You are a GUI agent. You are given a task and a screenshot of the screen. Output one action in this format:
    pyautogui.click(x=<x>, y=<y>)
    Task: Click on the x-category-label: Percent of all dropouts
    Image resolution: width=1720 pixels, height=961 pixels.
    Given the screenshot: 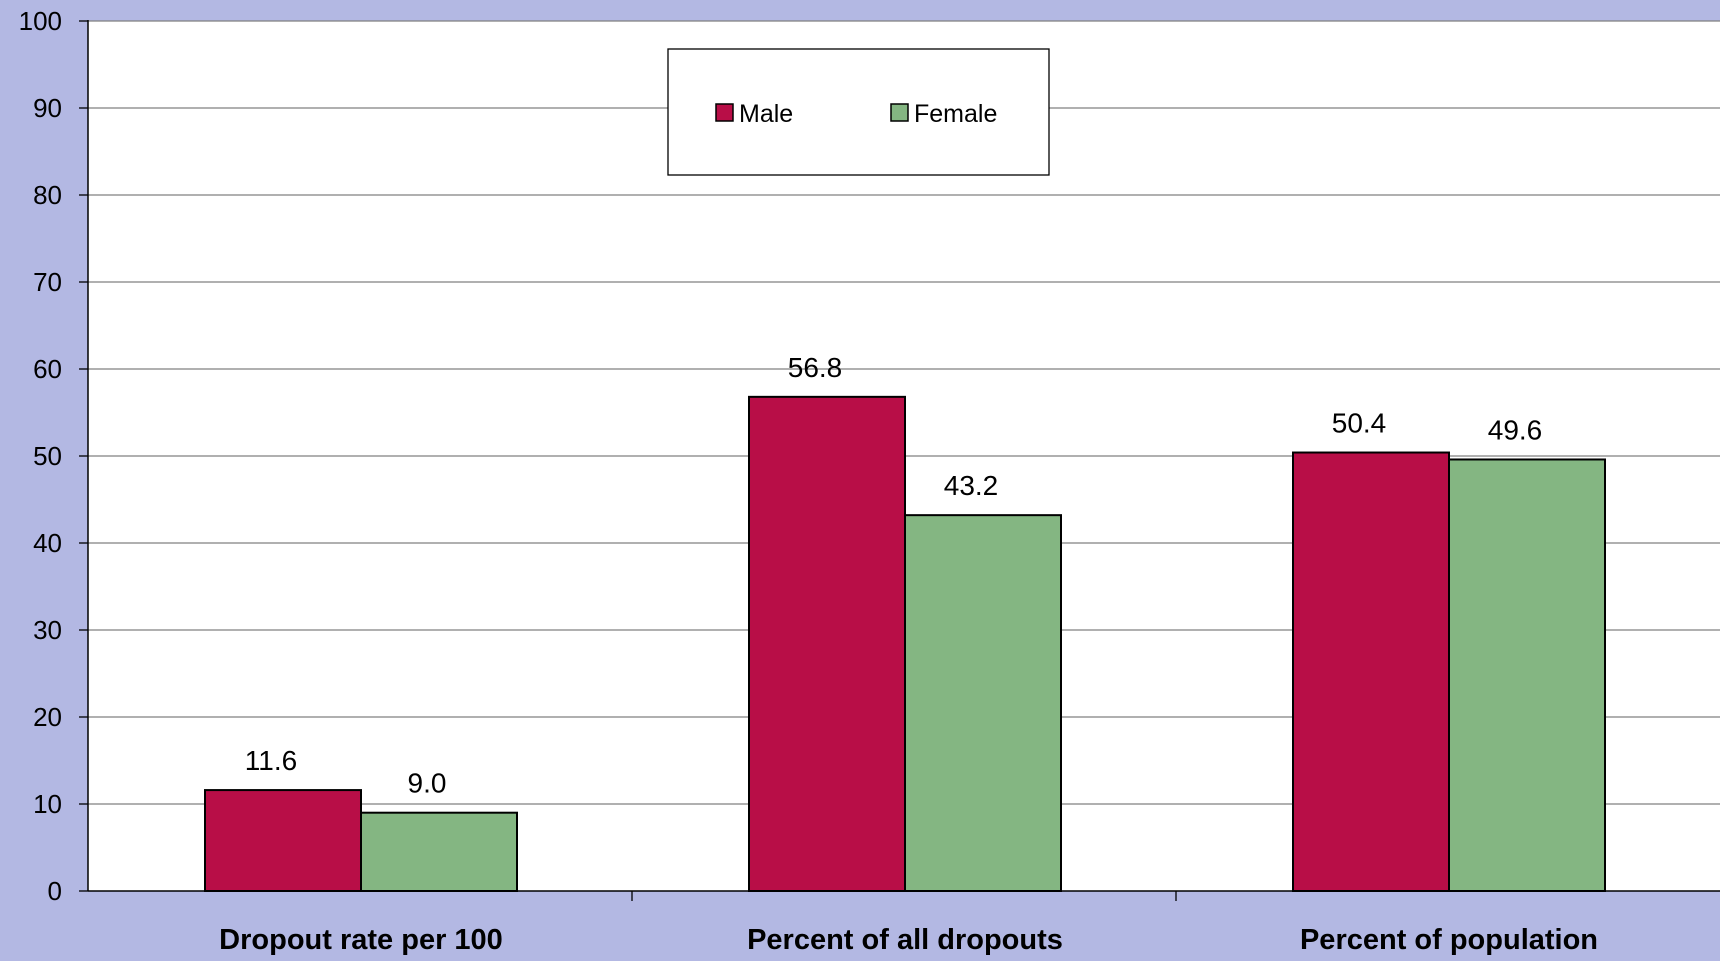 What is the action you would take?
    pyautogui.click(x=905, y=940)
    